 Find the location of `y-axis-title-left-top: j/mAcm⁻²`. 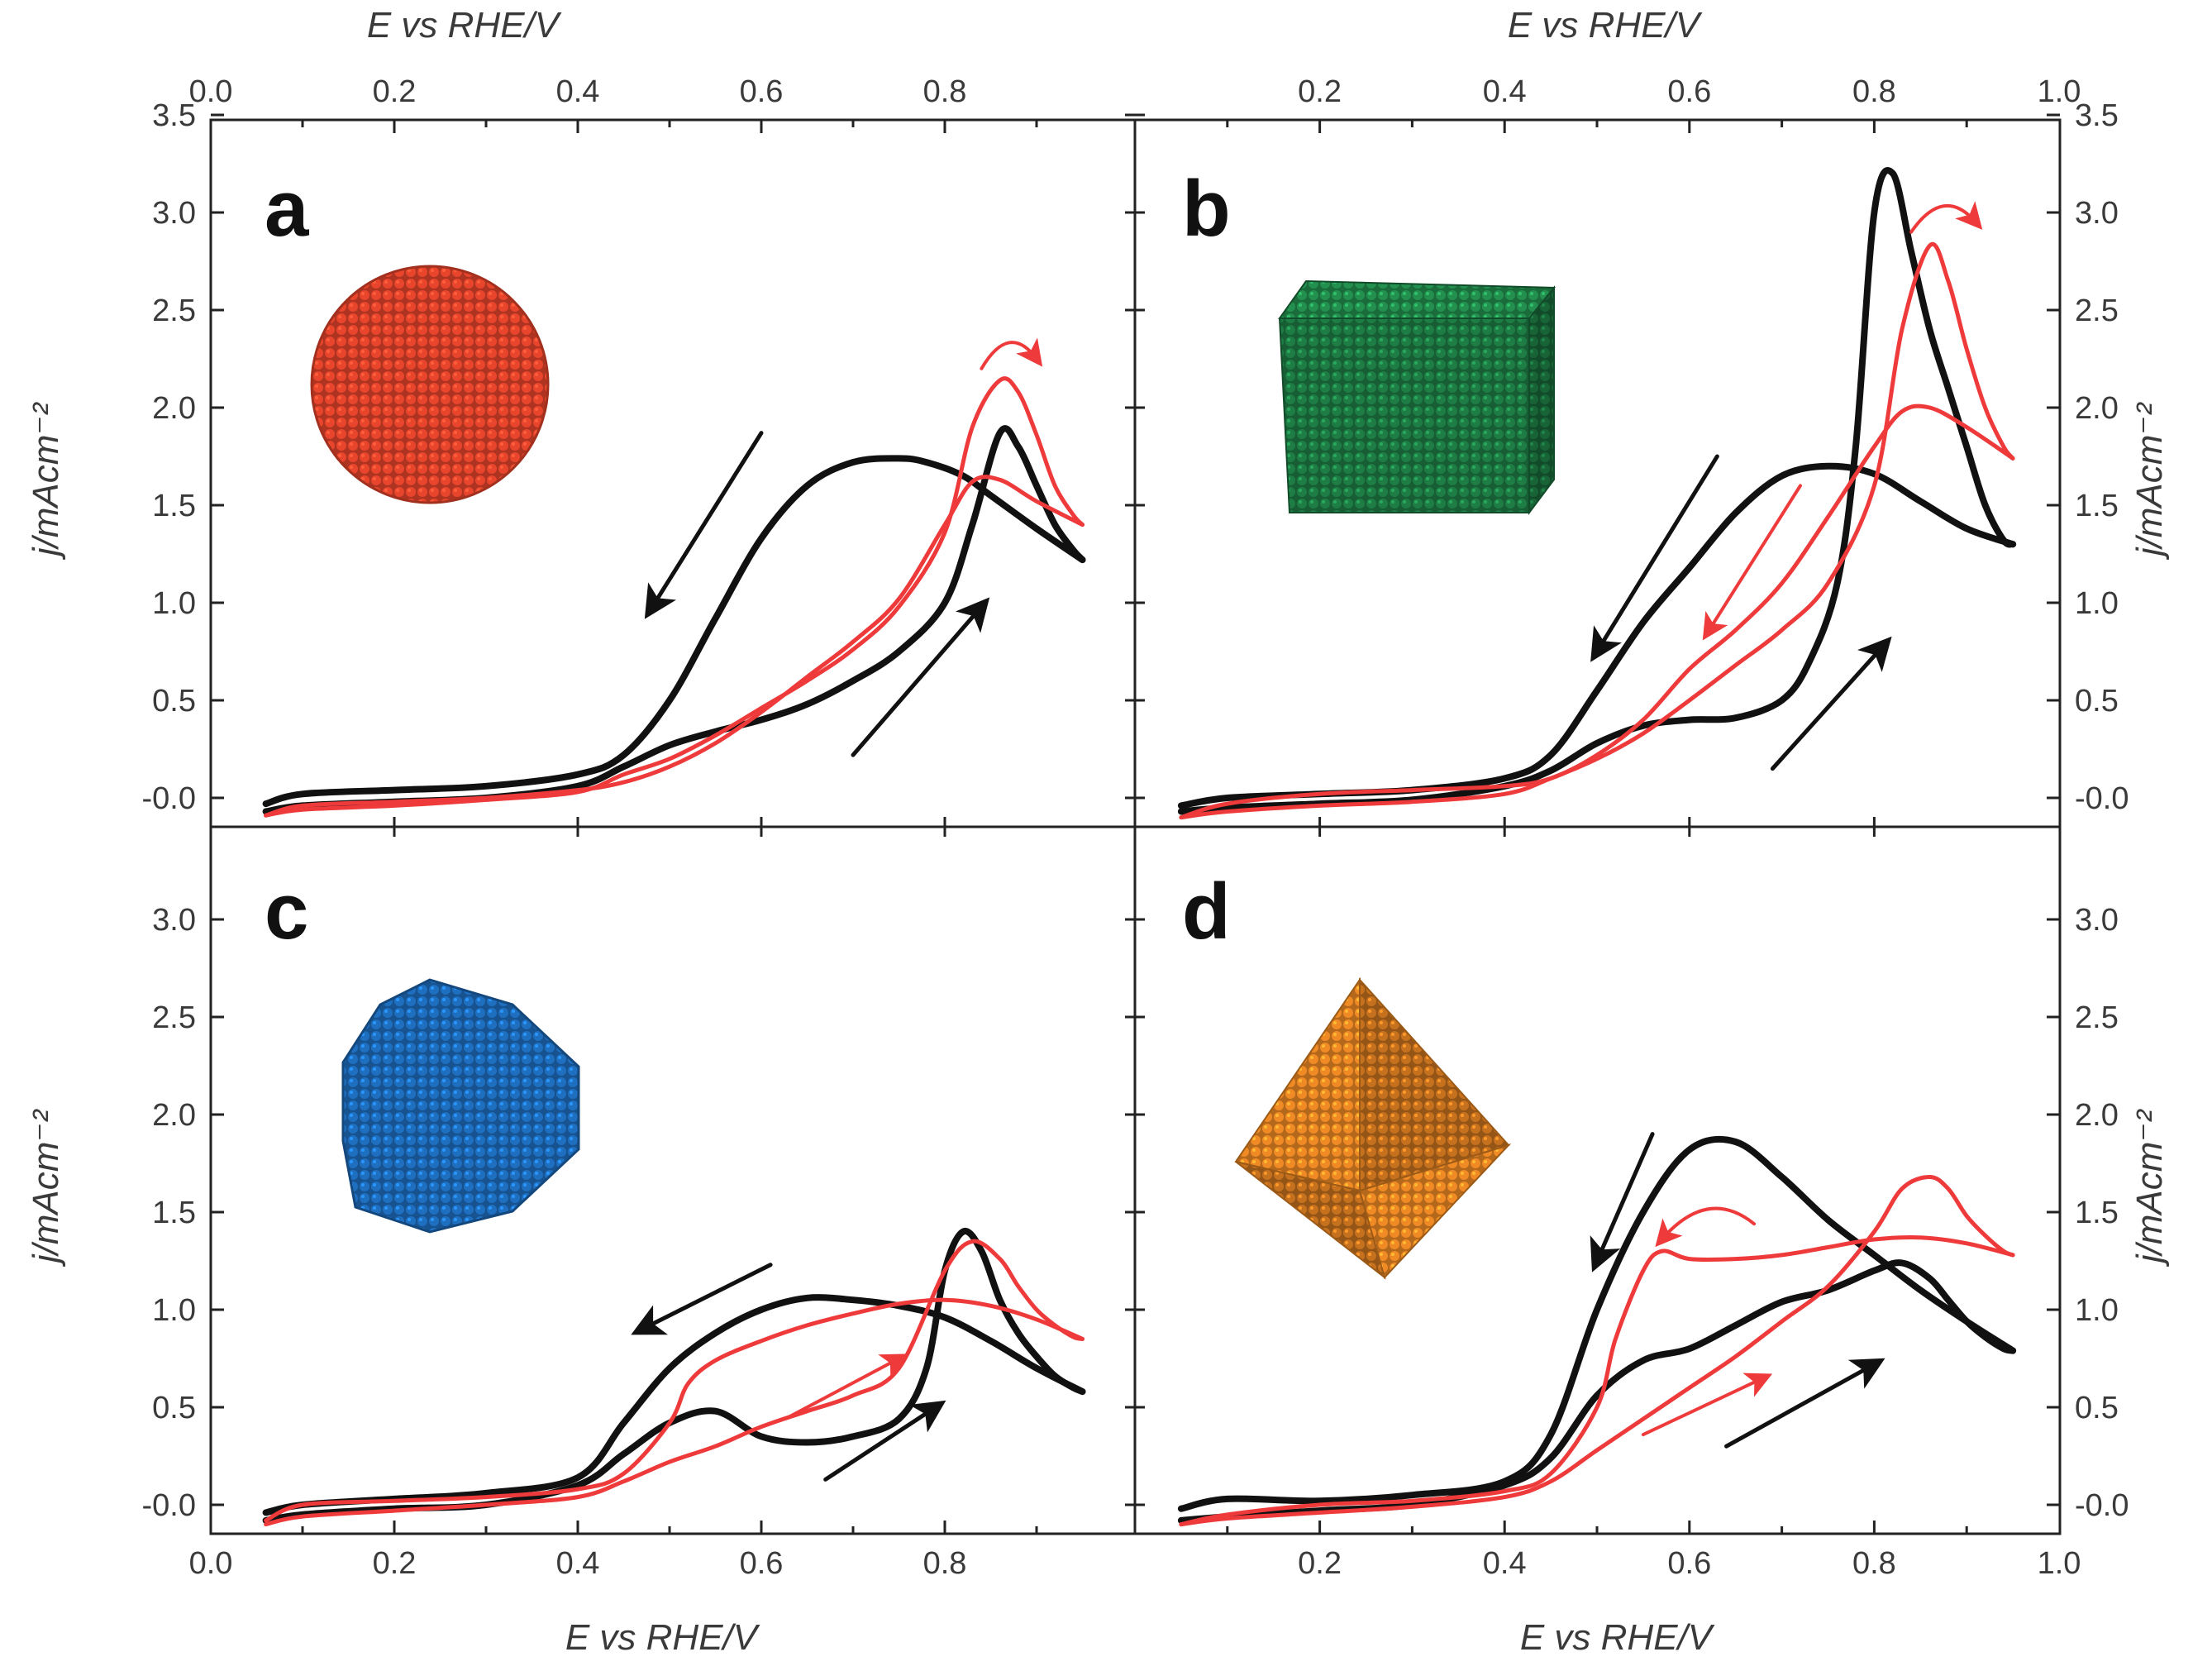

y-axis-title-left-top: j/mAcm⁻² is located at coordinates (46, 481).